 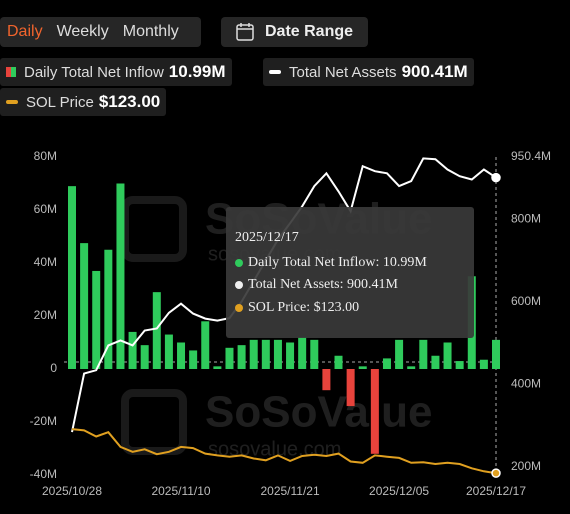 I want to click on y2-tick-label: 200M, so click(x=526, y=466).